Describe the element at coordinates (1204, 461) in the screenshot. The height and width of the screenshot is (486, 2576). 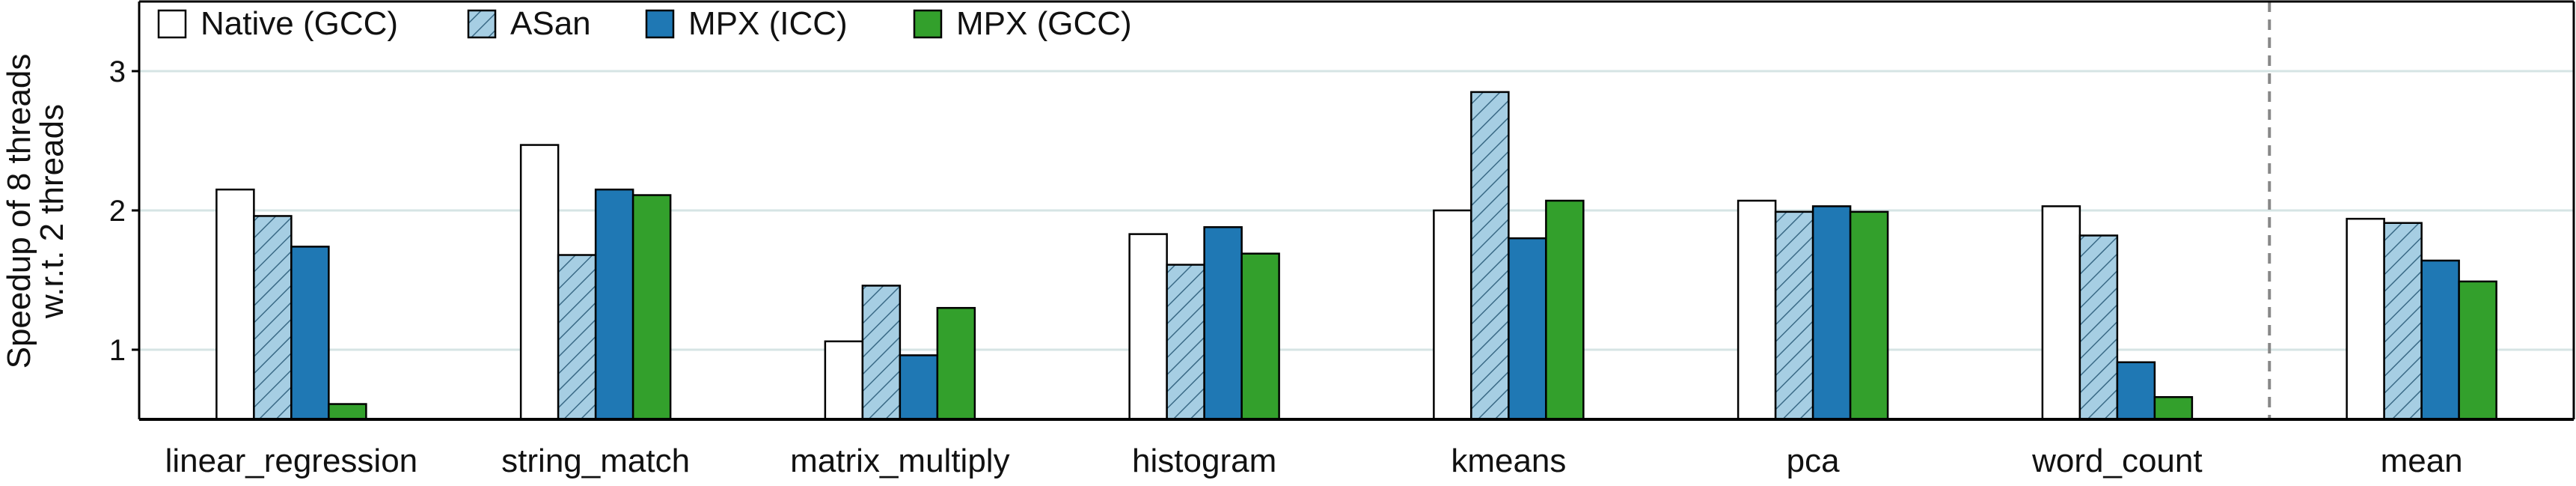
I see `x-tick-label: histogram` at that location.